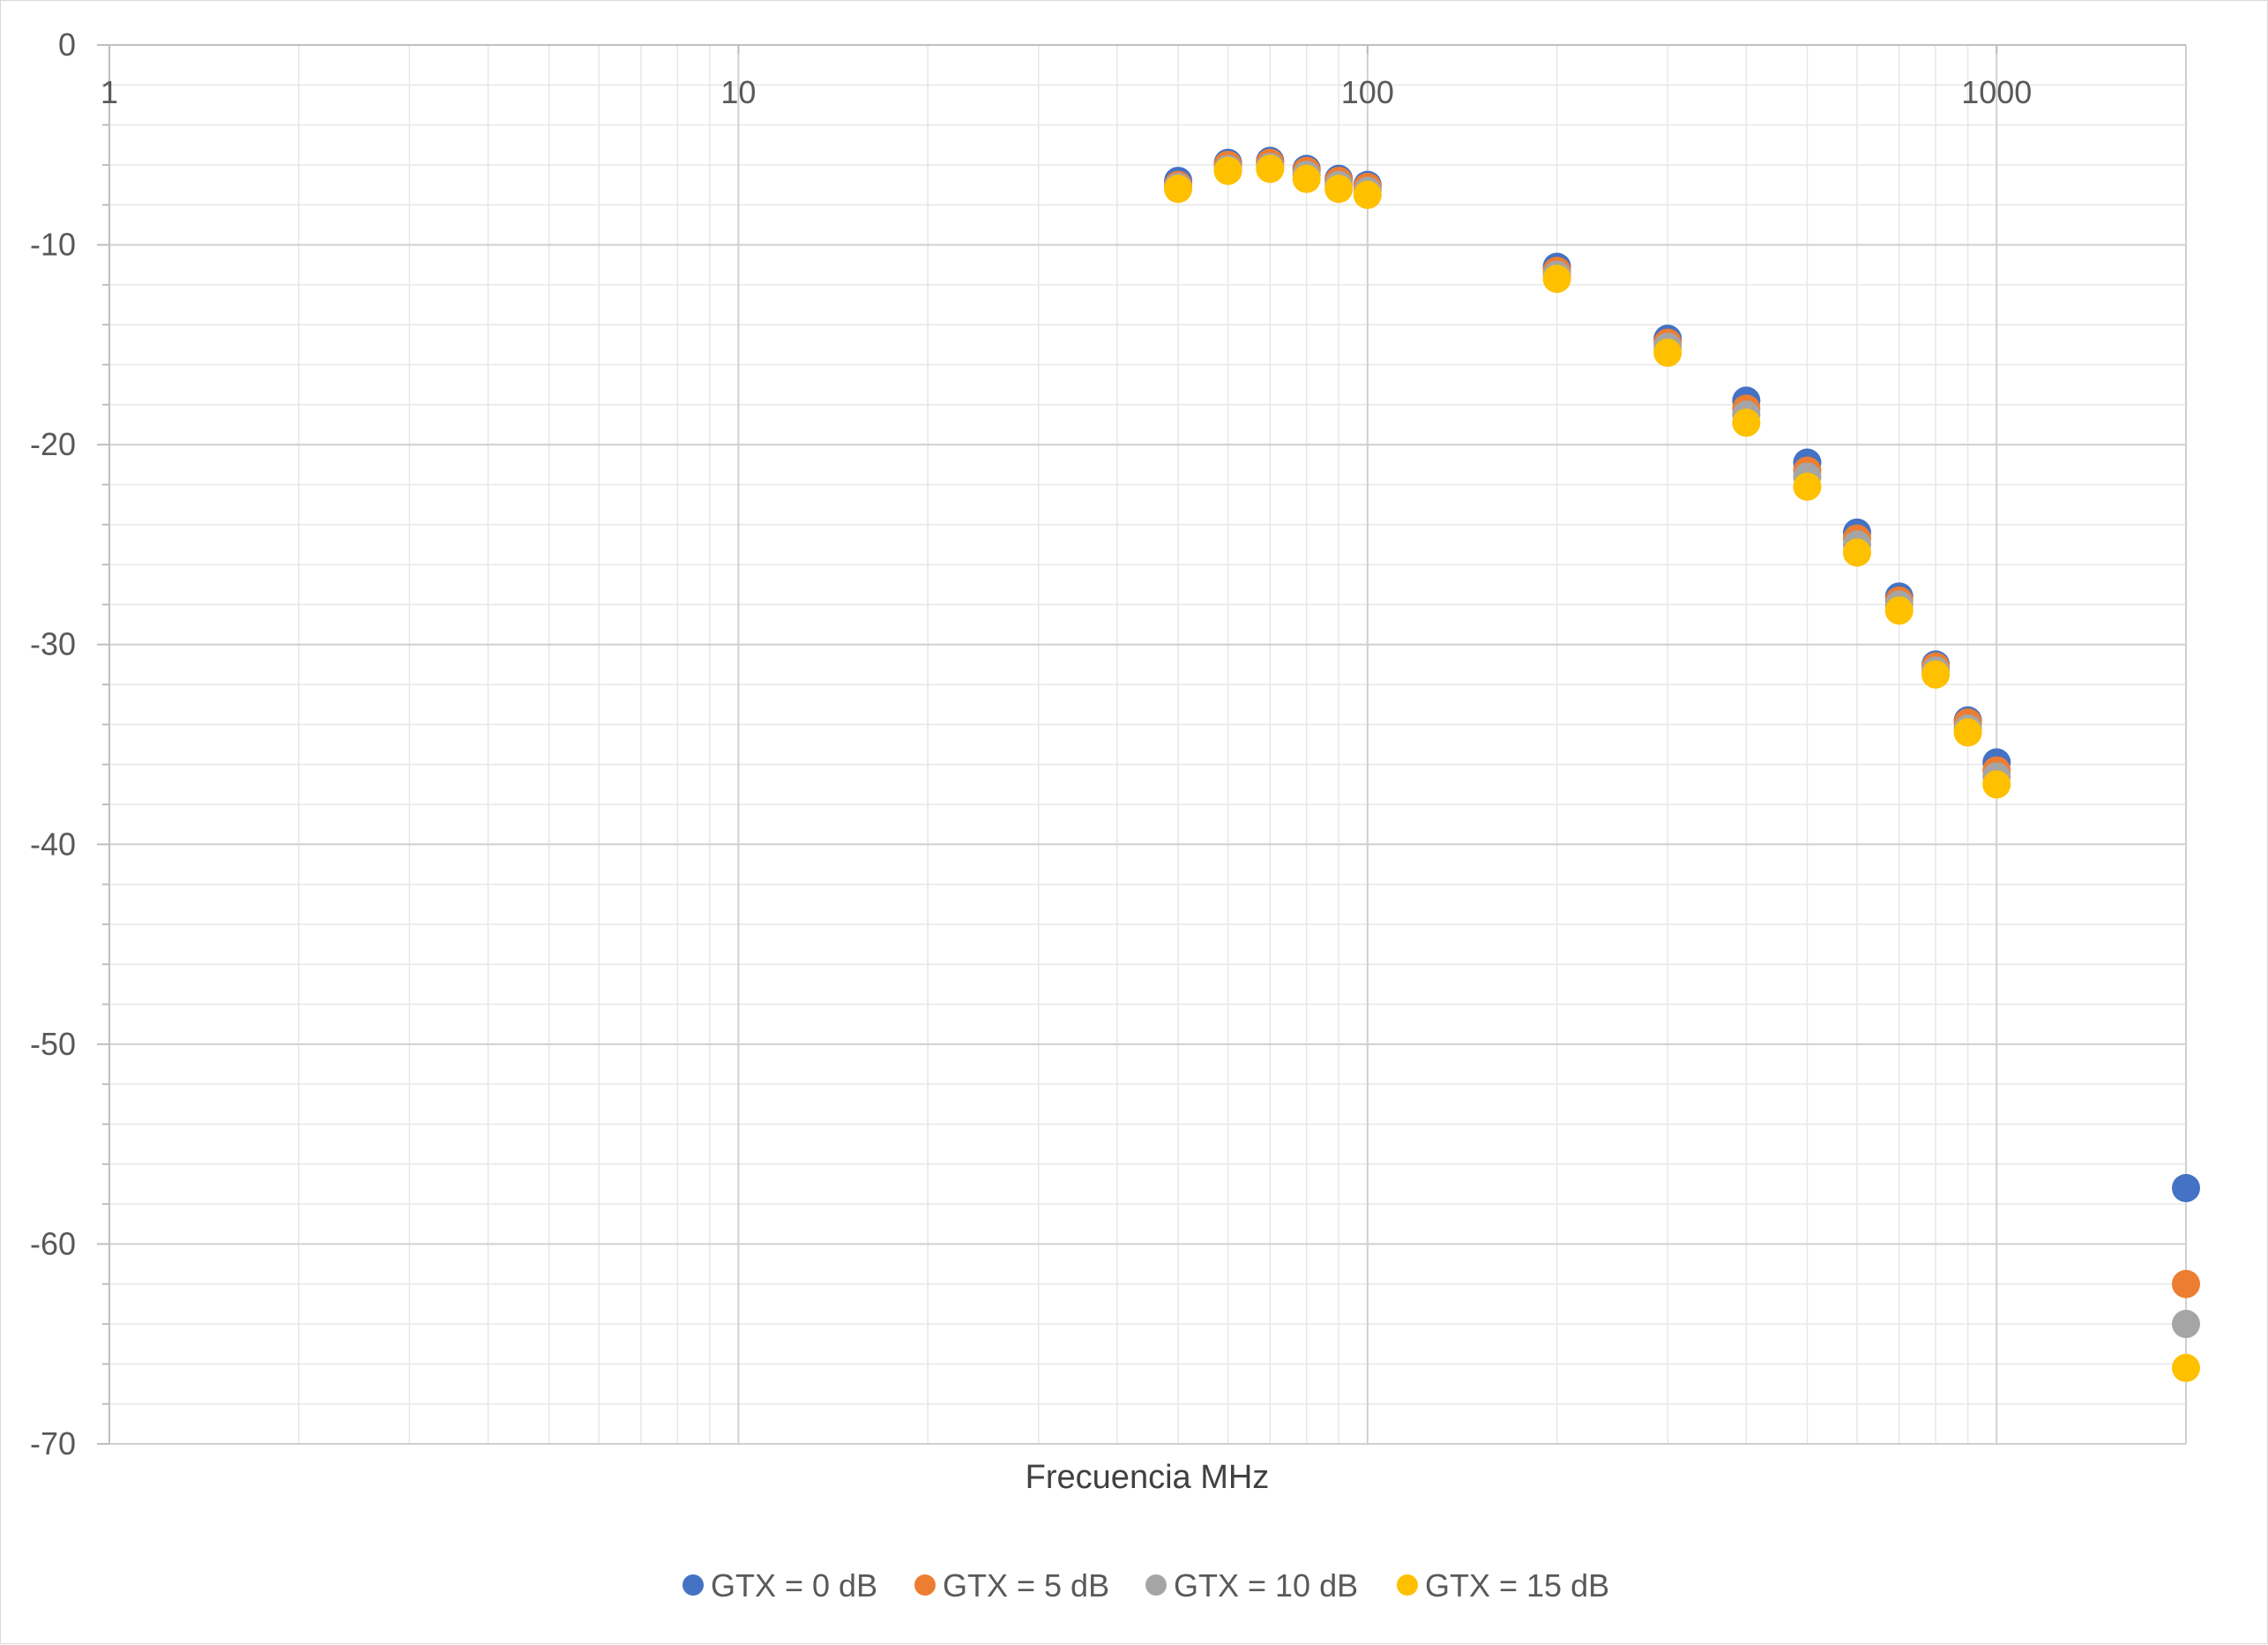 Image resolution: width=2268 pixels, height=1645 pixels. What do you see at coordinates (1148, 1477) in the screenshot?
I see `x-axis-title: Frecuencia MHz` at bounding box center [1148, 1477].